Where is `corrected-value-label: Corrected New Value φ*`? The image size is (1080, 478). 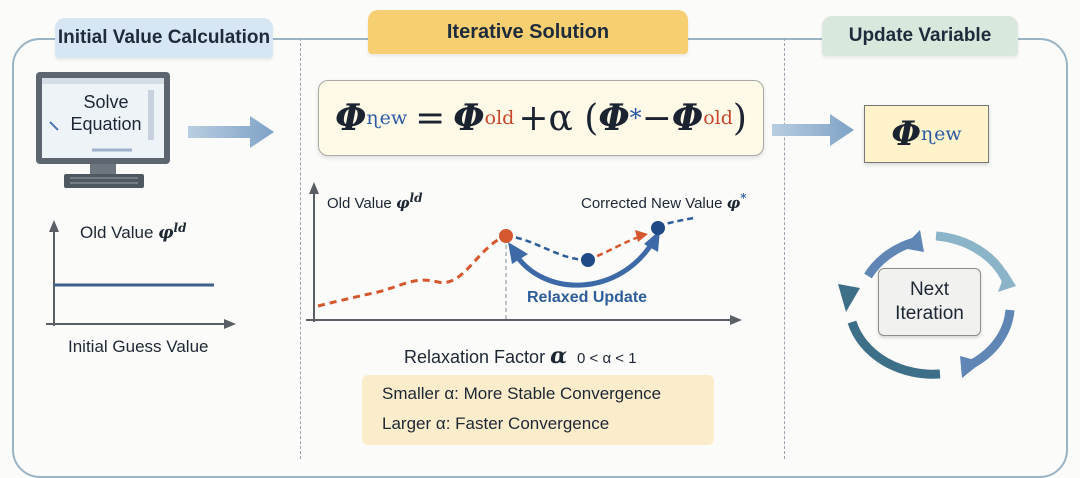
corrected-value-label: Corrected New Value φ* is located at coordinates (664, 201).